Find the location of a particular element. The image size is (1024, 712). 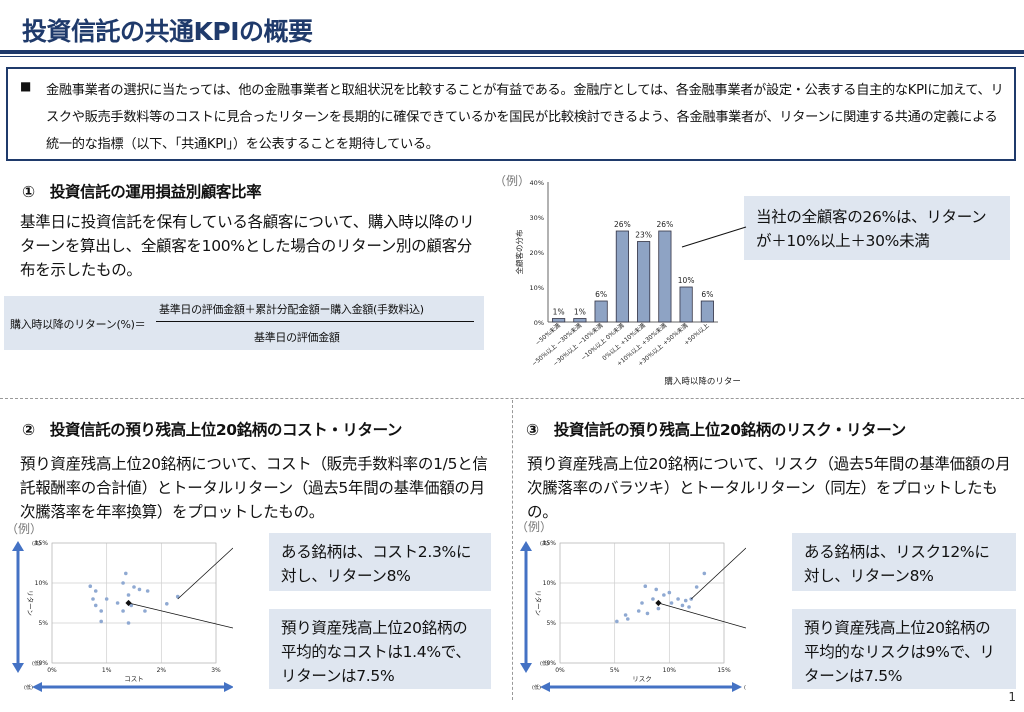

section2-example-label: （例） is located at coordinates (24, 529).